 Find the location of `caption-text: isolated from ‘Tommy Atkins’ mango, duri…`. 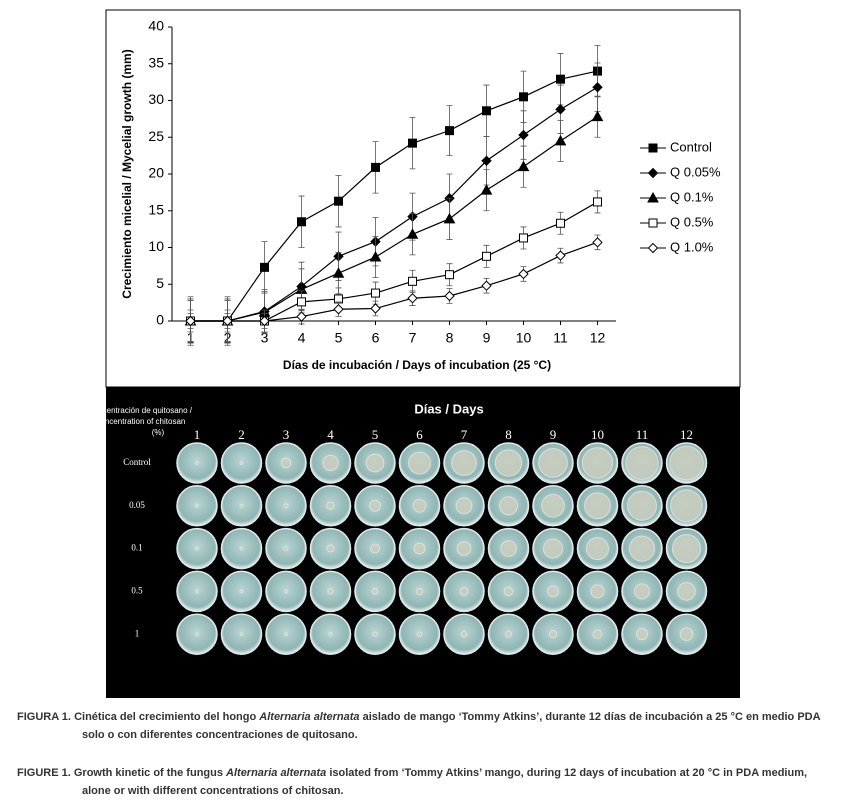

caption-text: isolated from ‘Tommy Atkins’ mango, duri… is located at coordinates (445, 782).